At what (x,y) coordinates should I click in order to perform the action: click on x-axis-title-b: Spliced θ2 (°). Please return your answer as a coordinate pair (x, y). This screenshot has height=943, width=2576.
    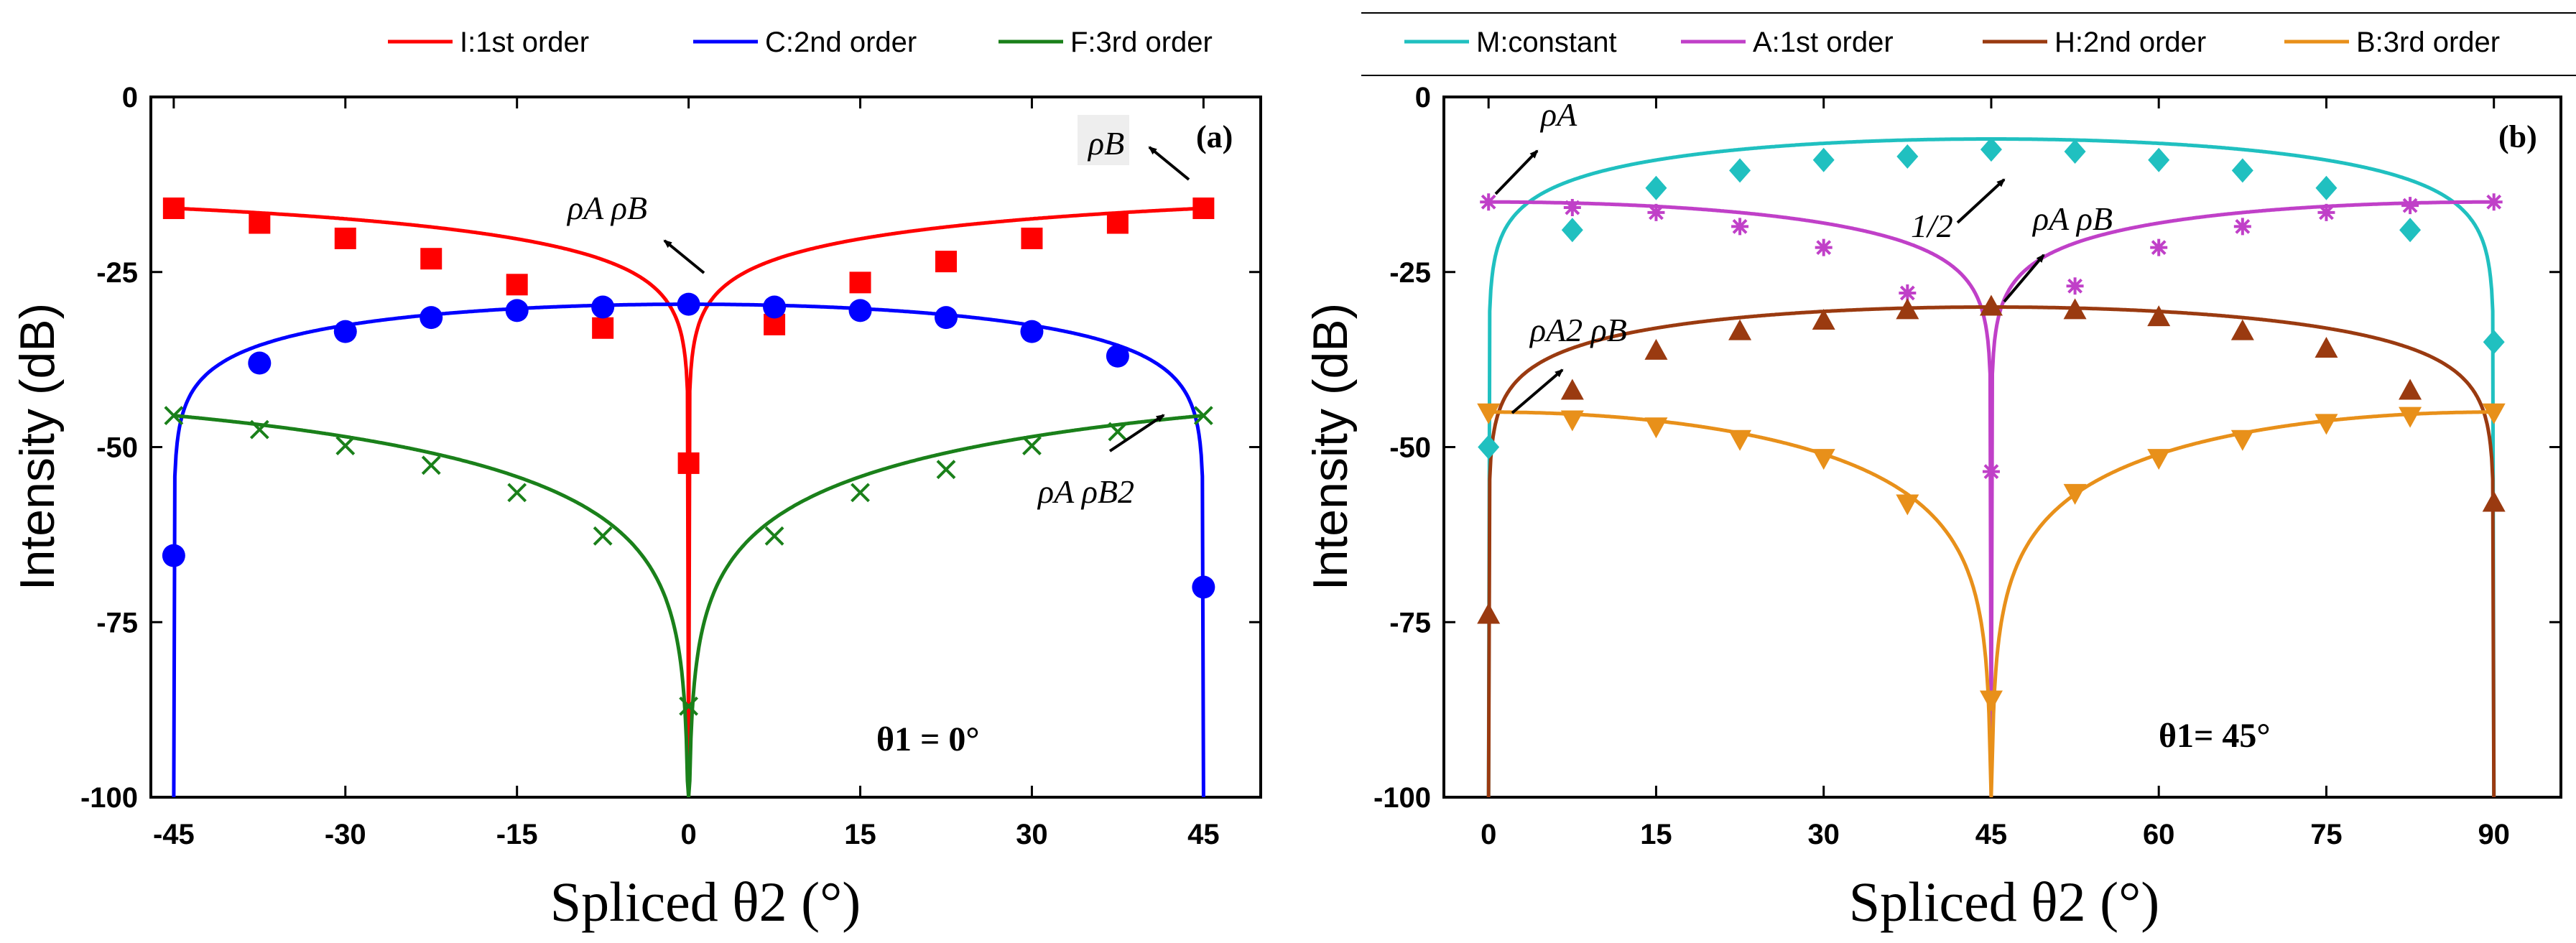
    Looking at the image, I should click on (2004, 901).